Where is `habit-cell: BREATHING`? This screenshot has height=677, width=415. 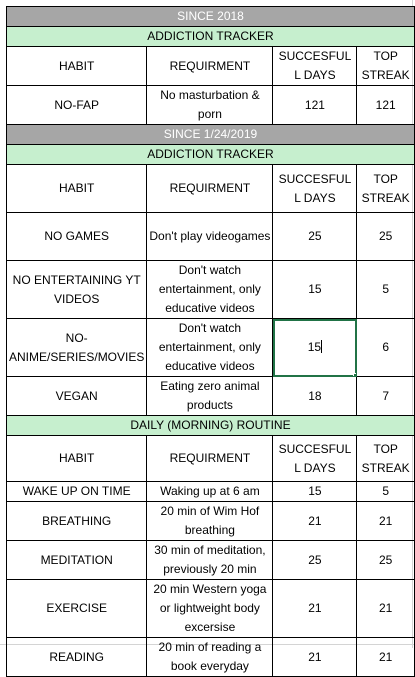 habit-cell: BREATHING is located at coordinates (76, 521).